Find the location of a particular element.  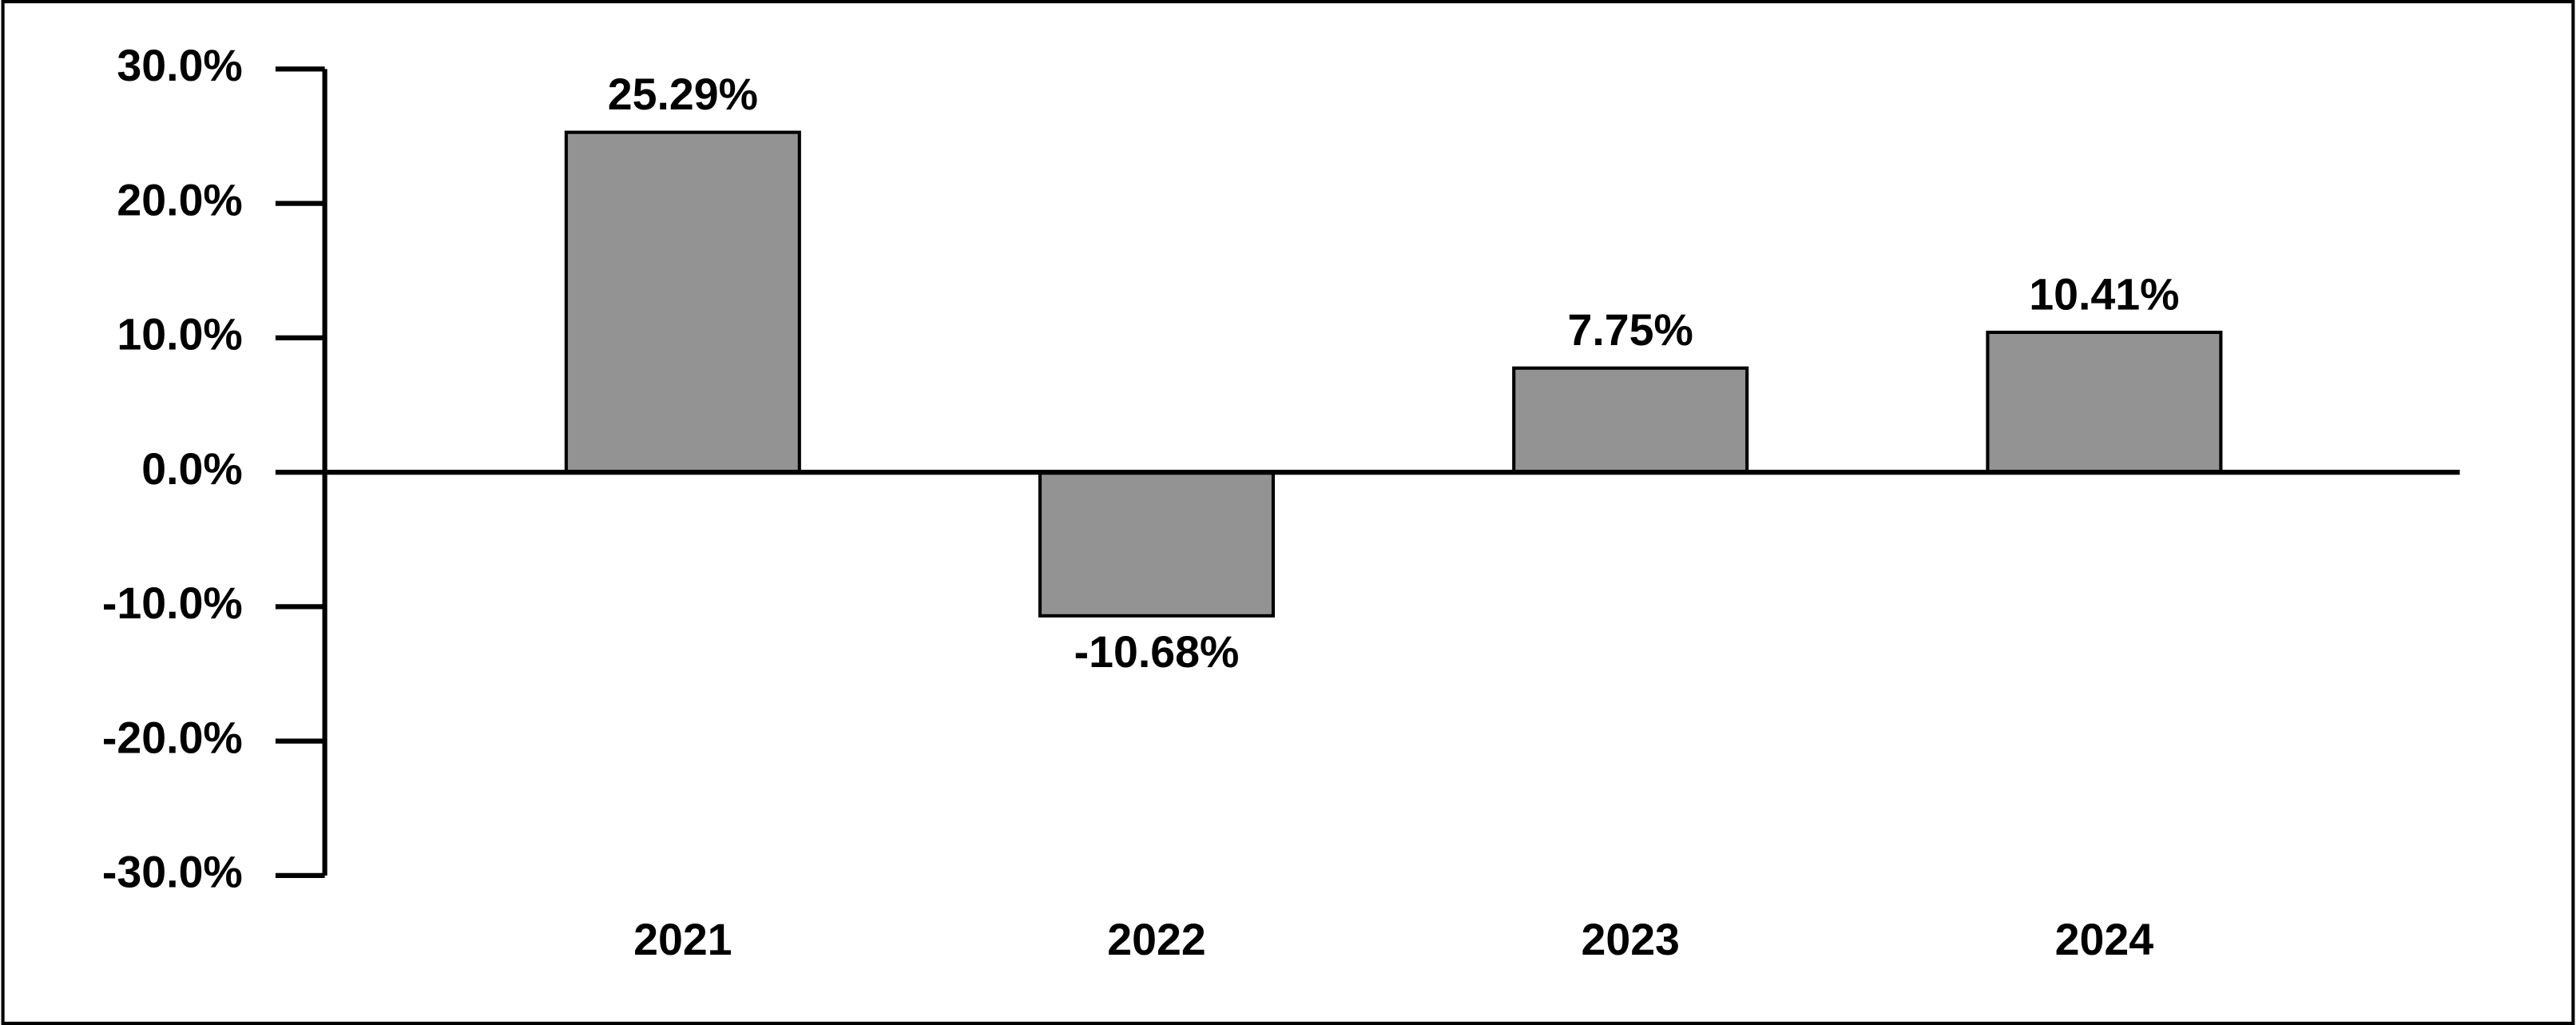

value-label: -10.68% is located at coordinates (1157, 652).